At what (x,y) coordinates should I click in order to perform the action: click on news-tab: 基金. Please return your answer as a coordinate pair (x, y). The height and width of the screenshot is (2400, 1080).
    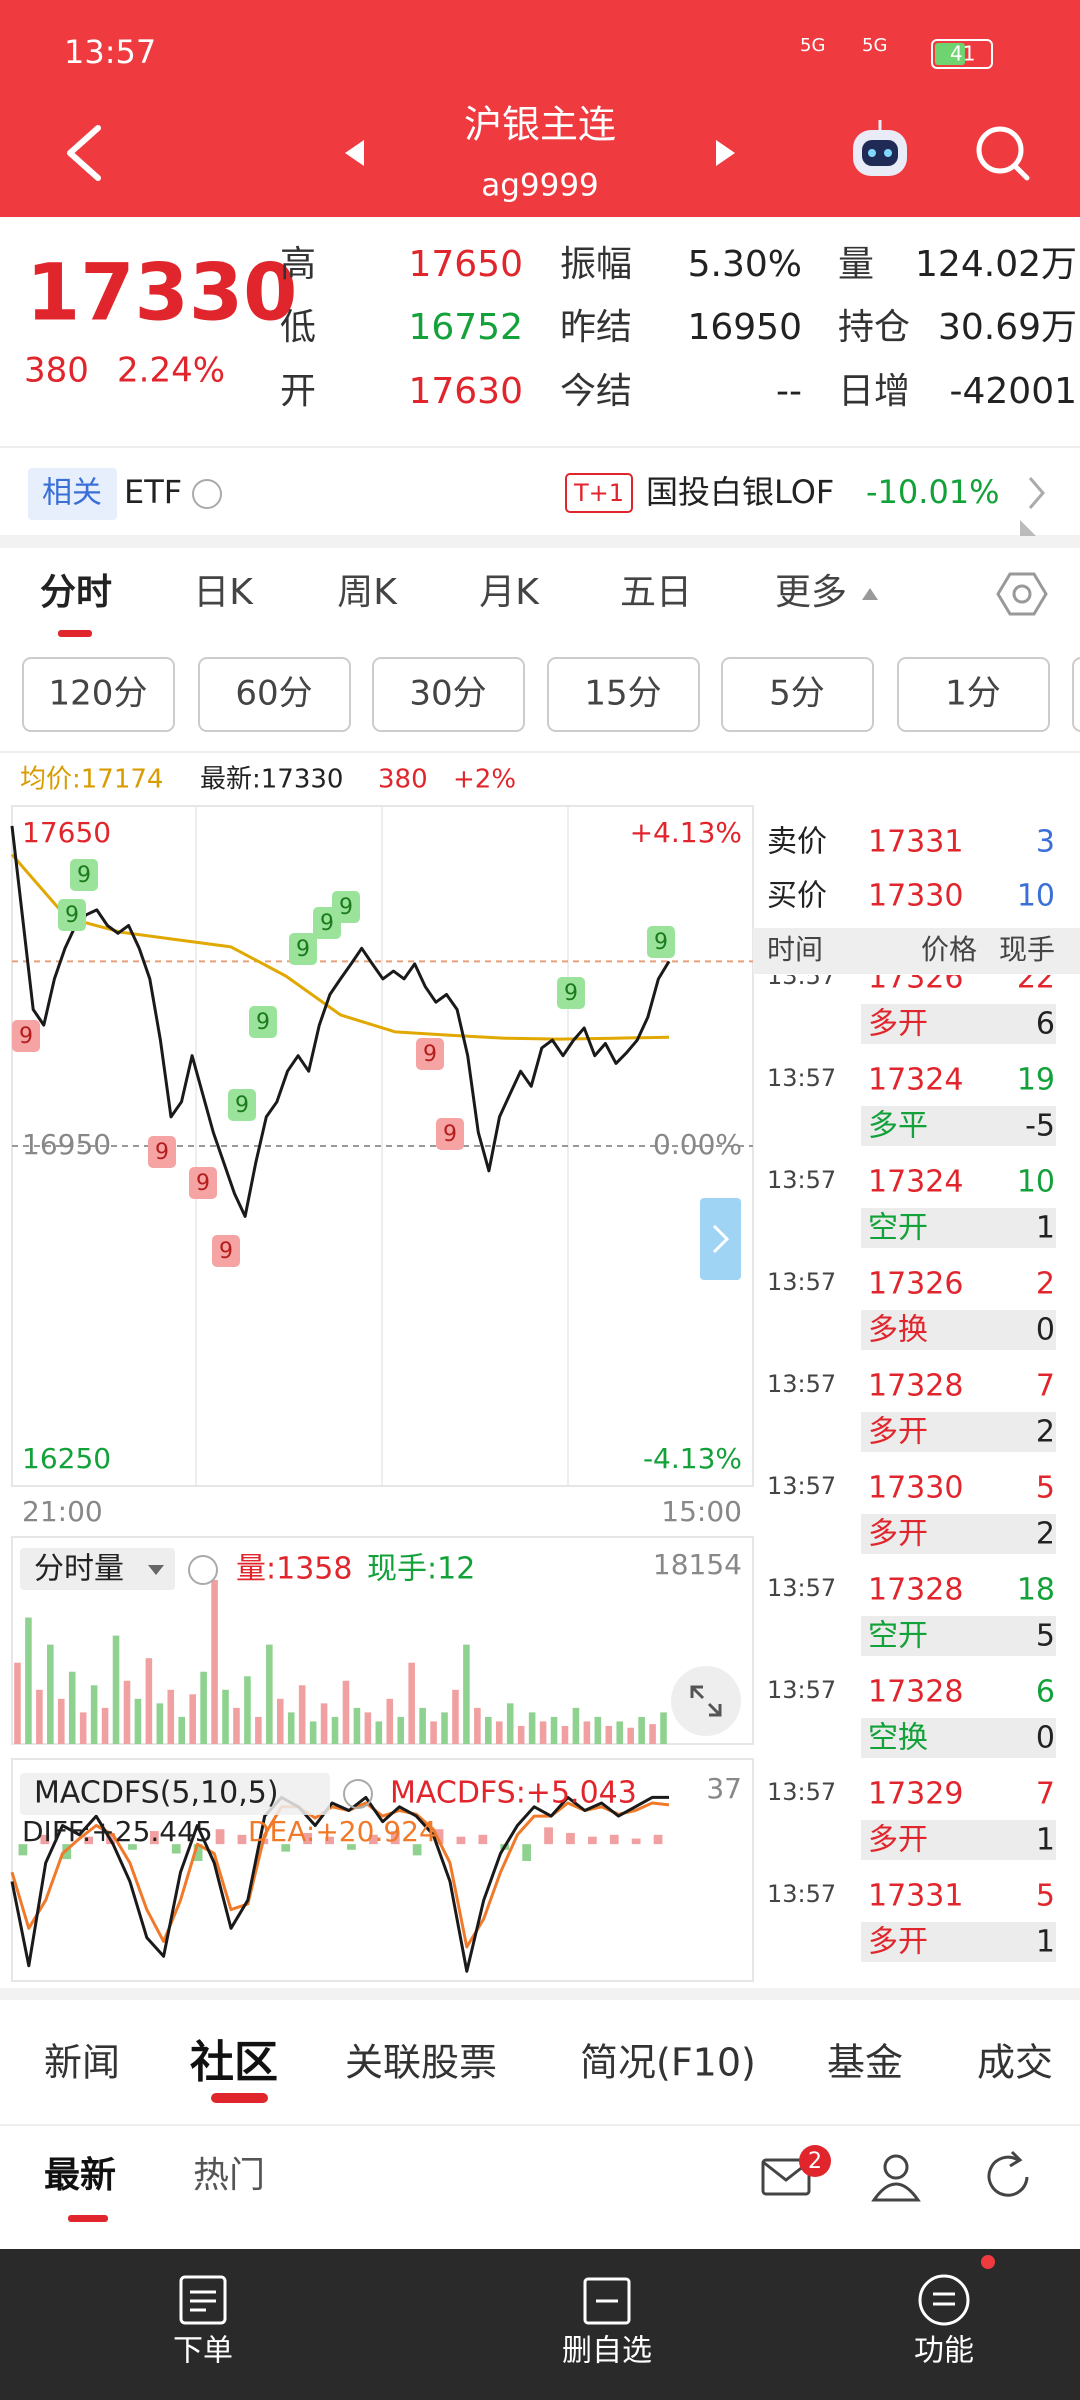
    Looking at the image, I should click on (865, 2063).